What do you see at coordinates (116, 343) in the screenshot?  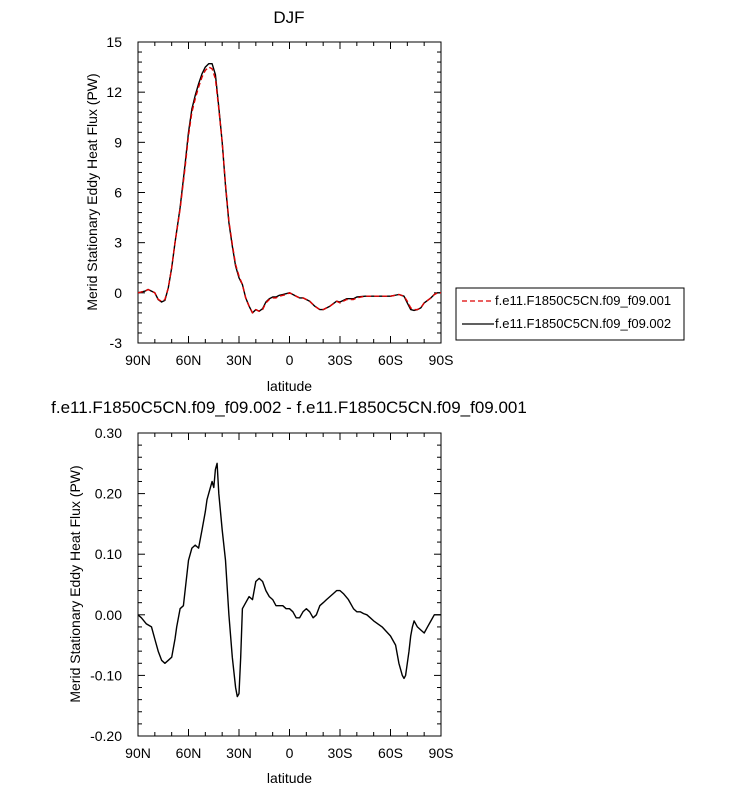 I see `top-y-tick-label: -3` at bounding box center [116, 343].